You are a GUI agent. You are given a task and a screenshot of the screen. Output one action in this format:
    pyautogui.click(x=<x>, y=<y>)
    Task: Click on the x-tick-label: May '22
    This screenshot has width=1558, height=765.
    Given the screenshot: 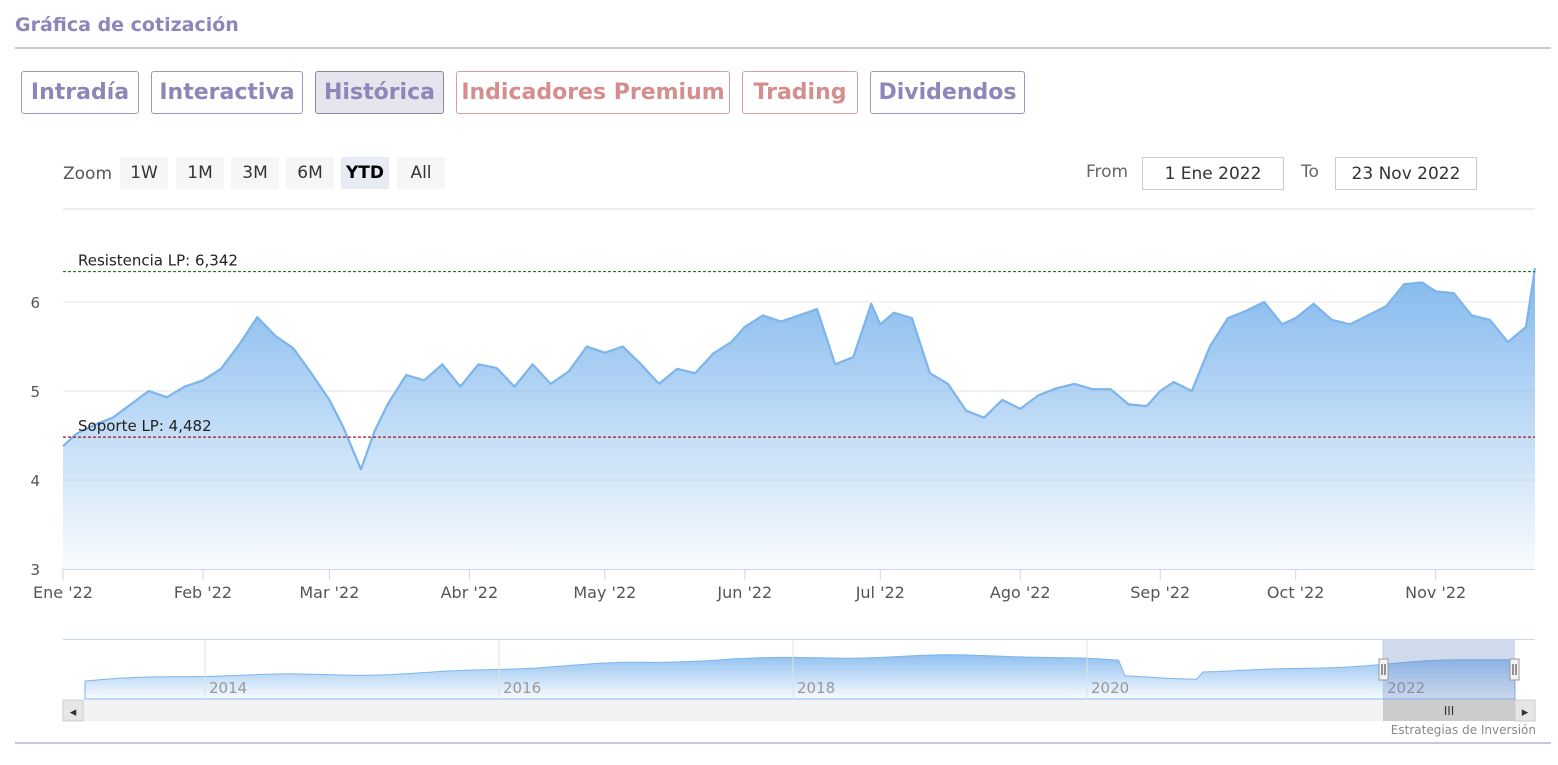 What is the action you would take?
    pyautogui.click(x=604, y=592)
    